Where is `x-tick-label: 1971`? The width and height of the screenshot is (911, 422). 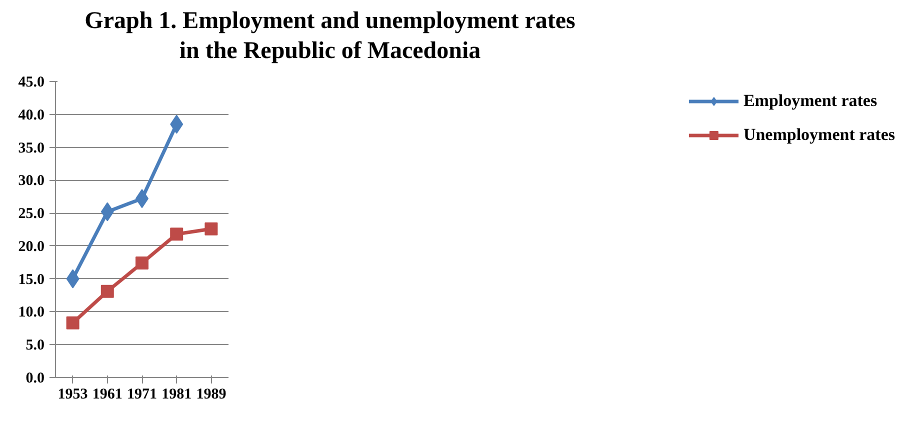
x-tick-label: 1971 is located at coordinates (142, 394).